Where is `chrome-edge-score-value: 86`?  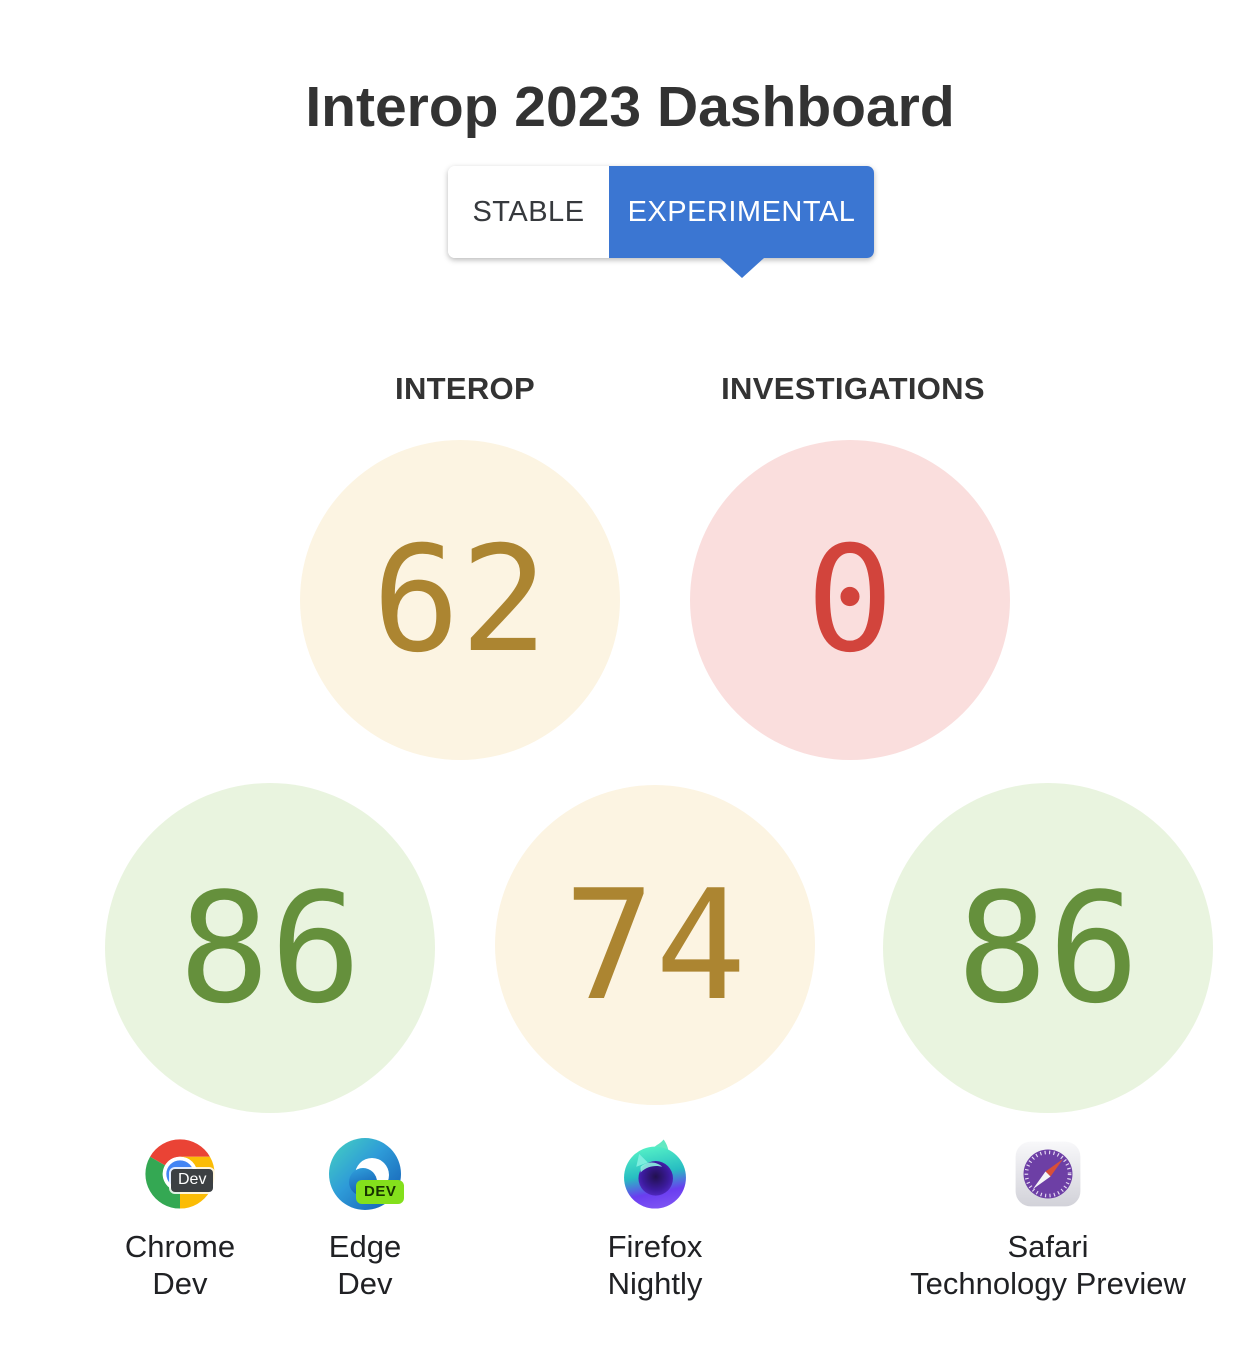 chrome-edge-score-value: 86 is located at coordinates (270, 948).